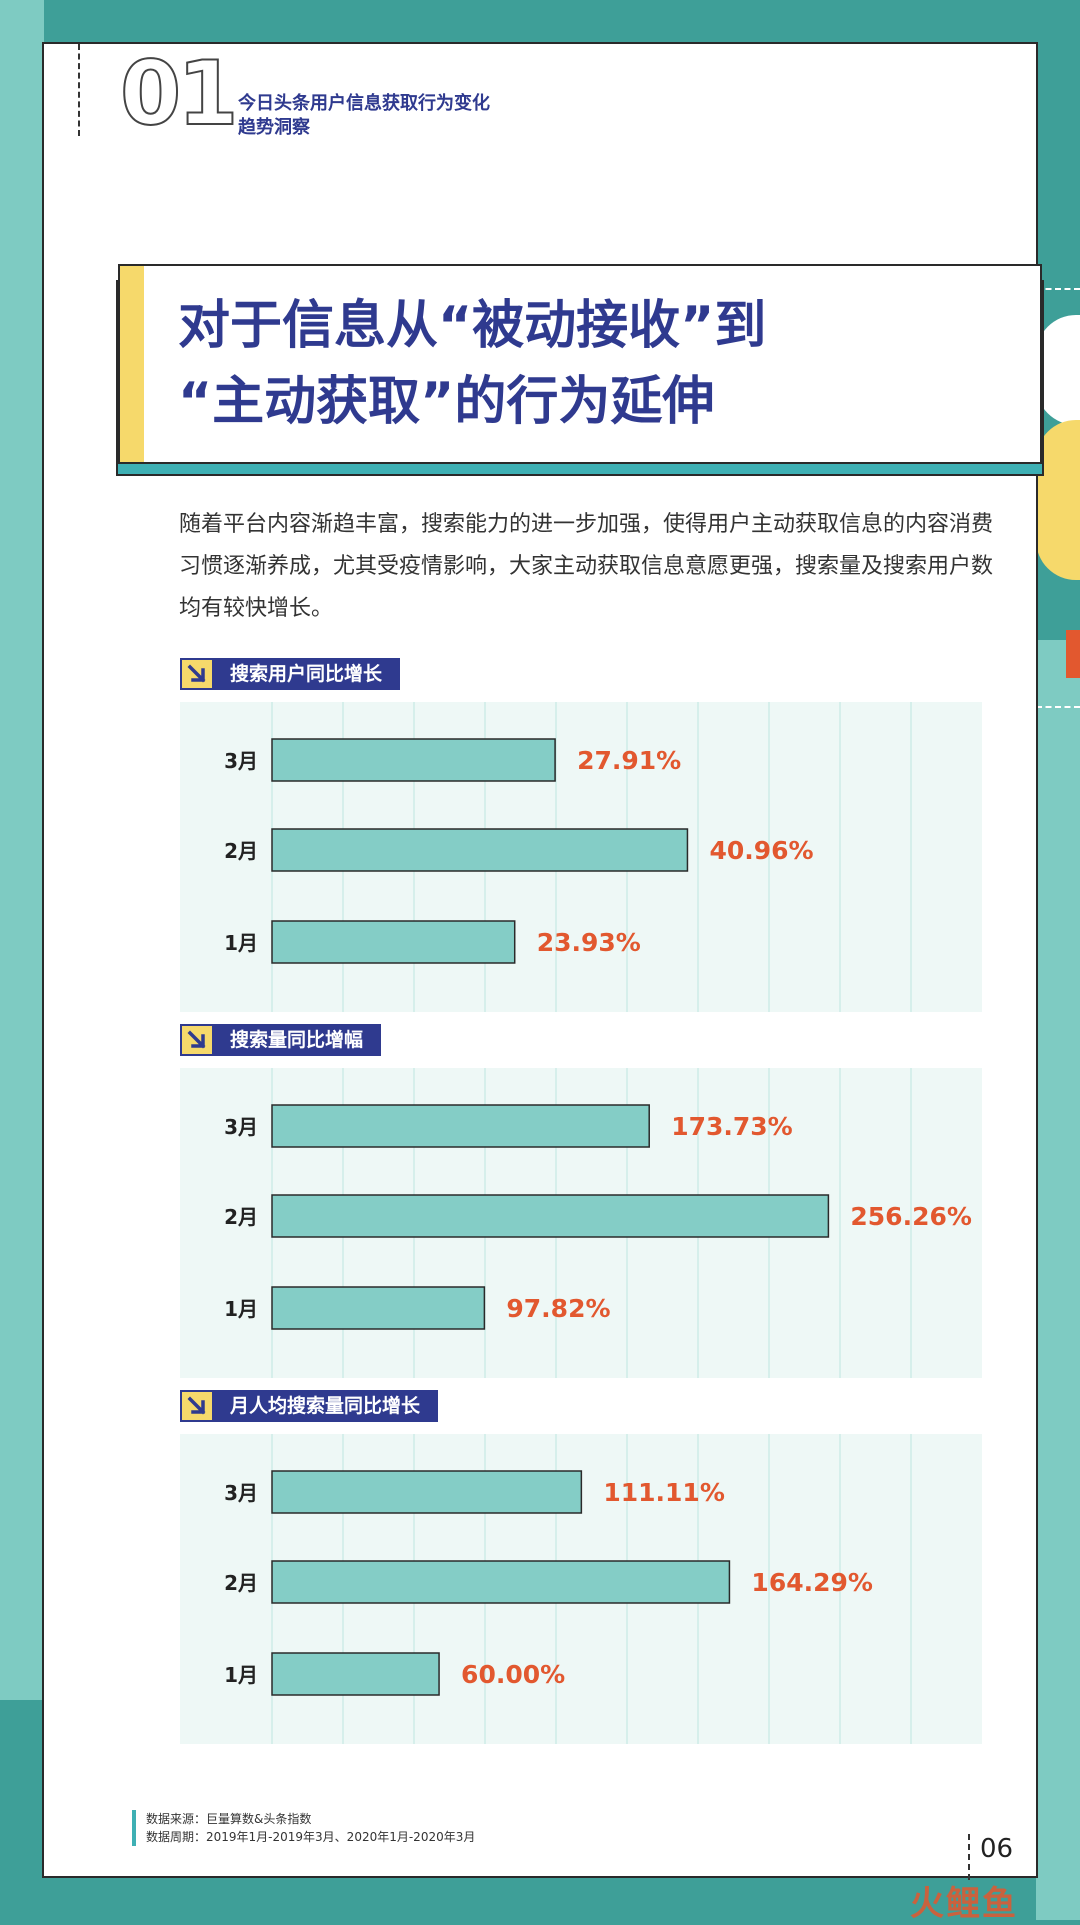 The image size is (1080, 1925). I want to click on chart-1-title: 搜索用户同比增长, so click(307, 674).